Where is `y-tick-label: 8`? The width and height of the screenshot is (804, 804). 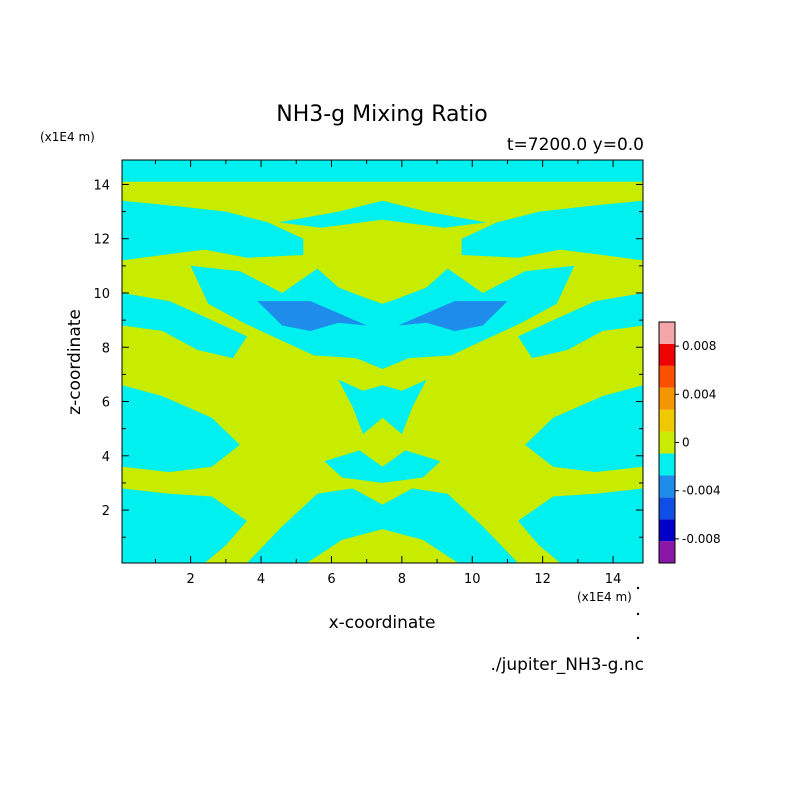 y-tick-label: 8 is located at coordinates (106, 348).